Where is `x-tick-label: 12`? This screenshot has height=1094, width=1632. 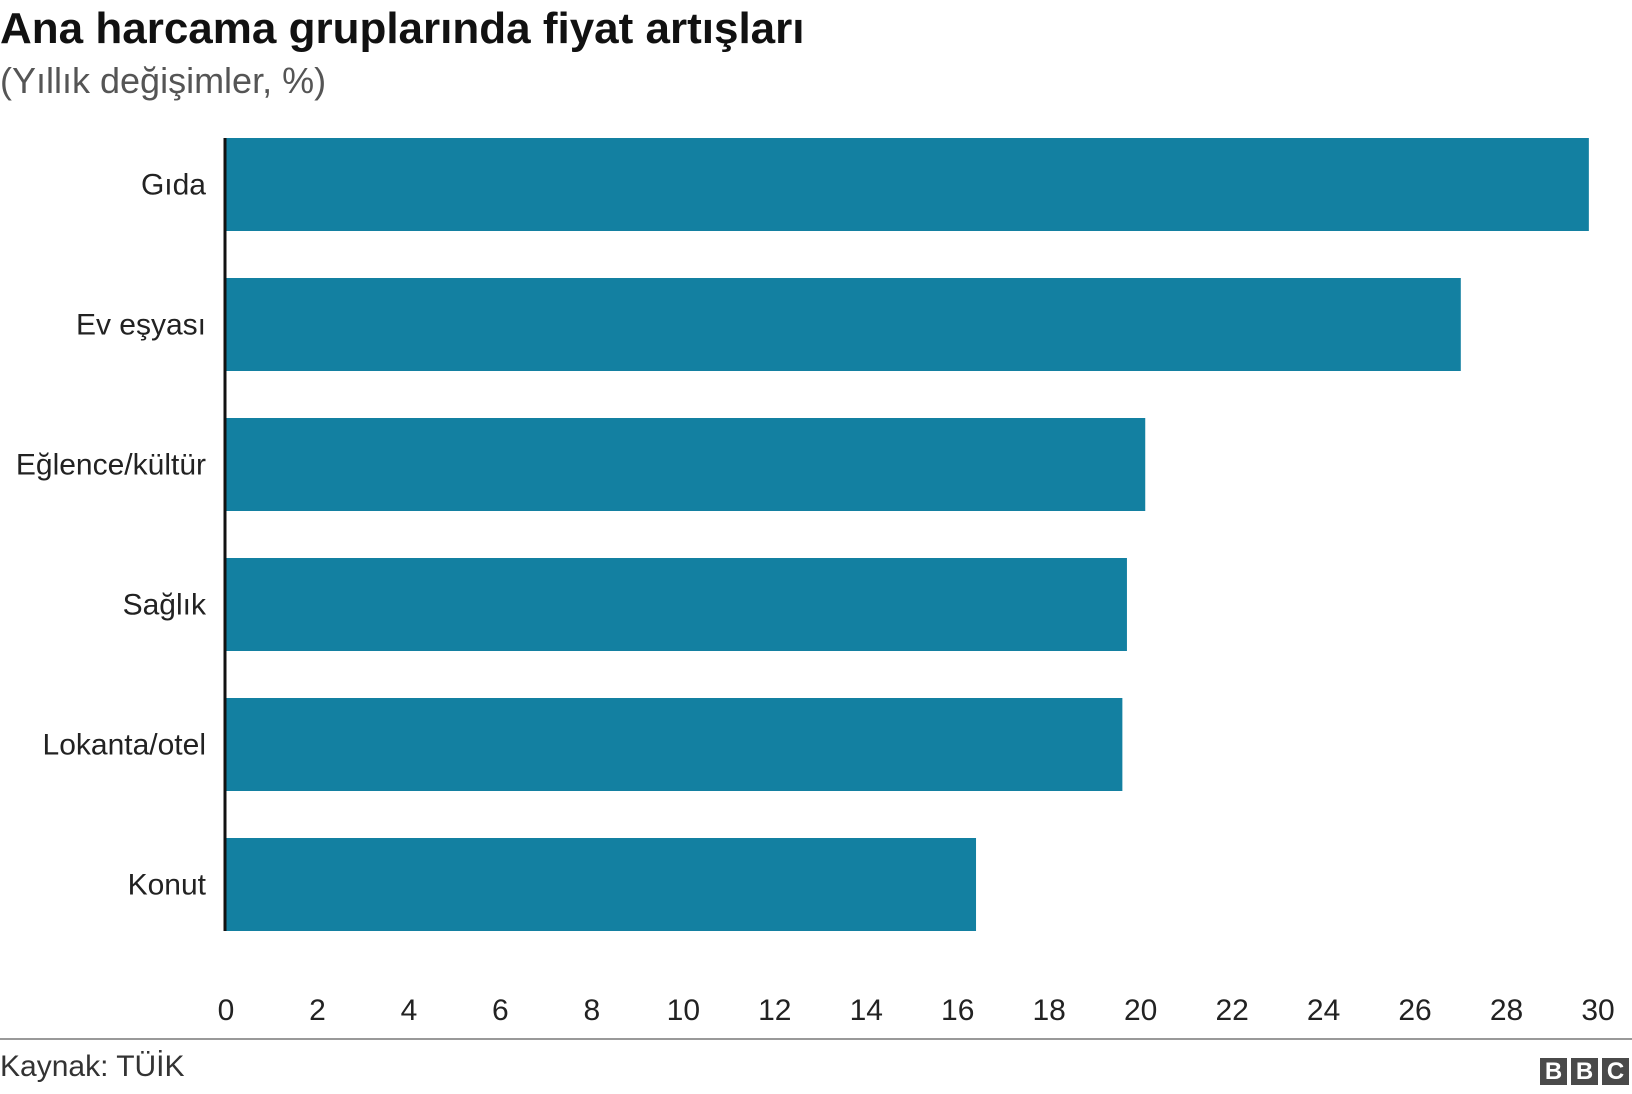
x-tick-label: 12 is located at coordinates (774, 1010).